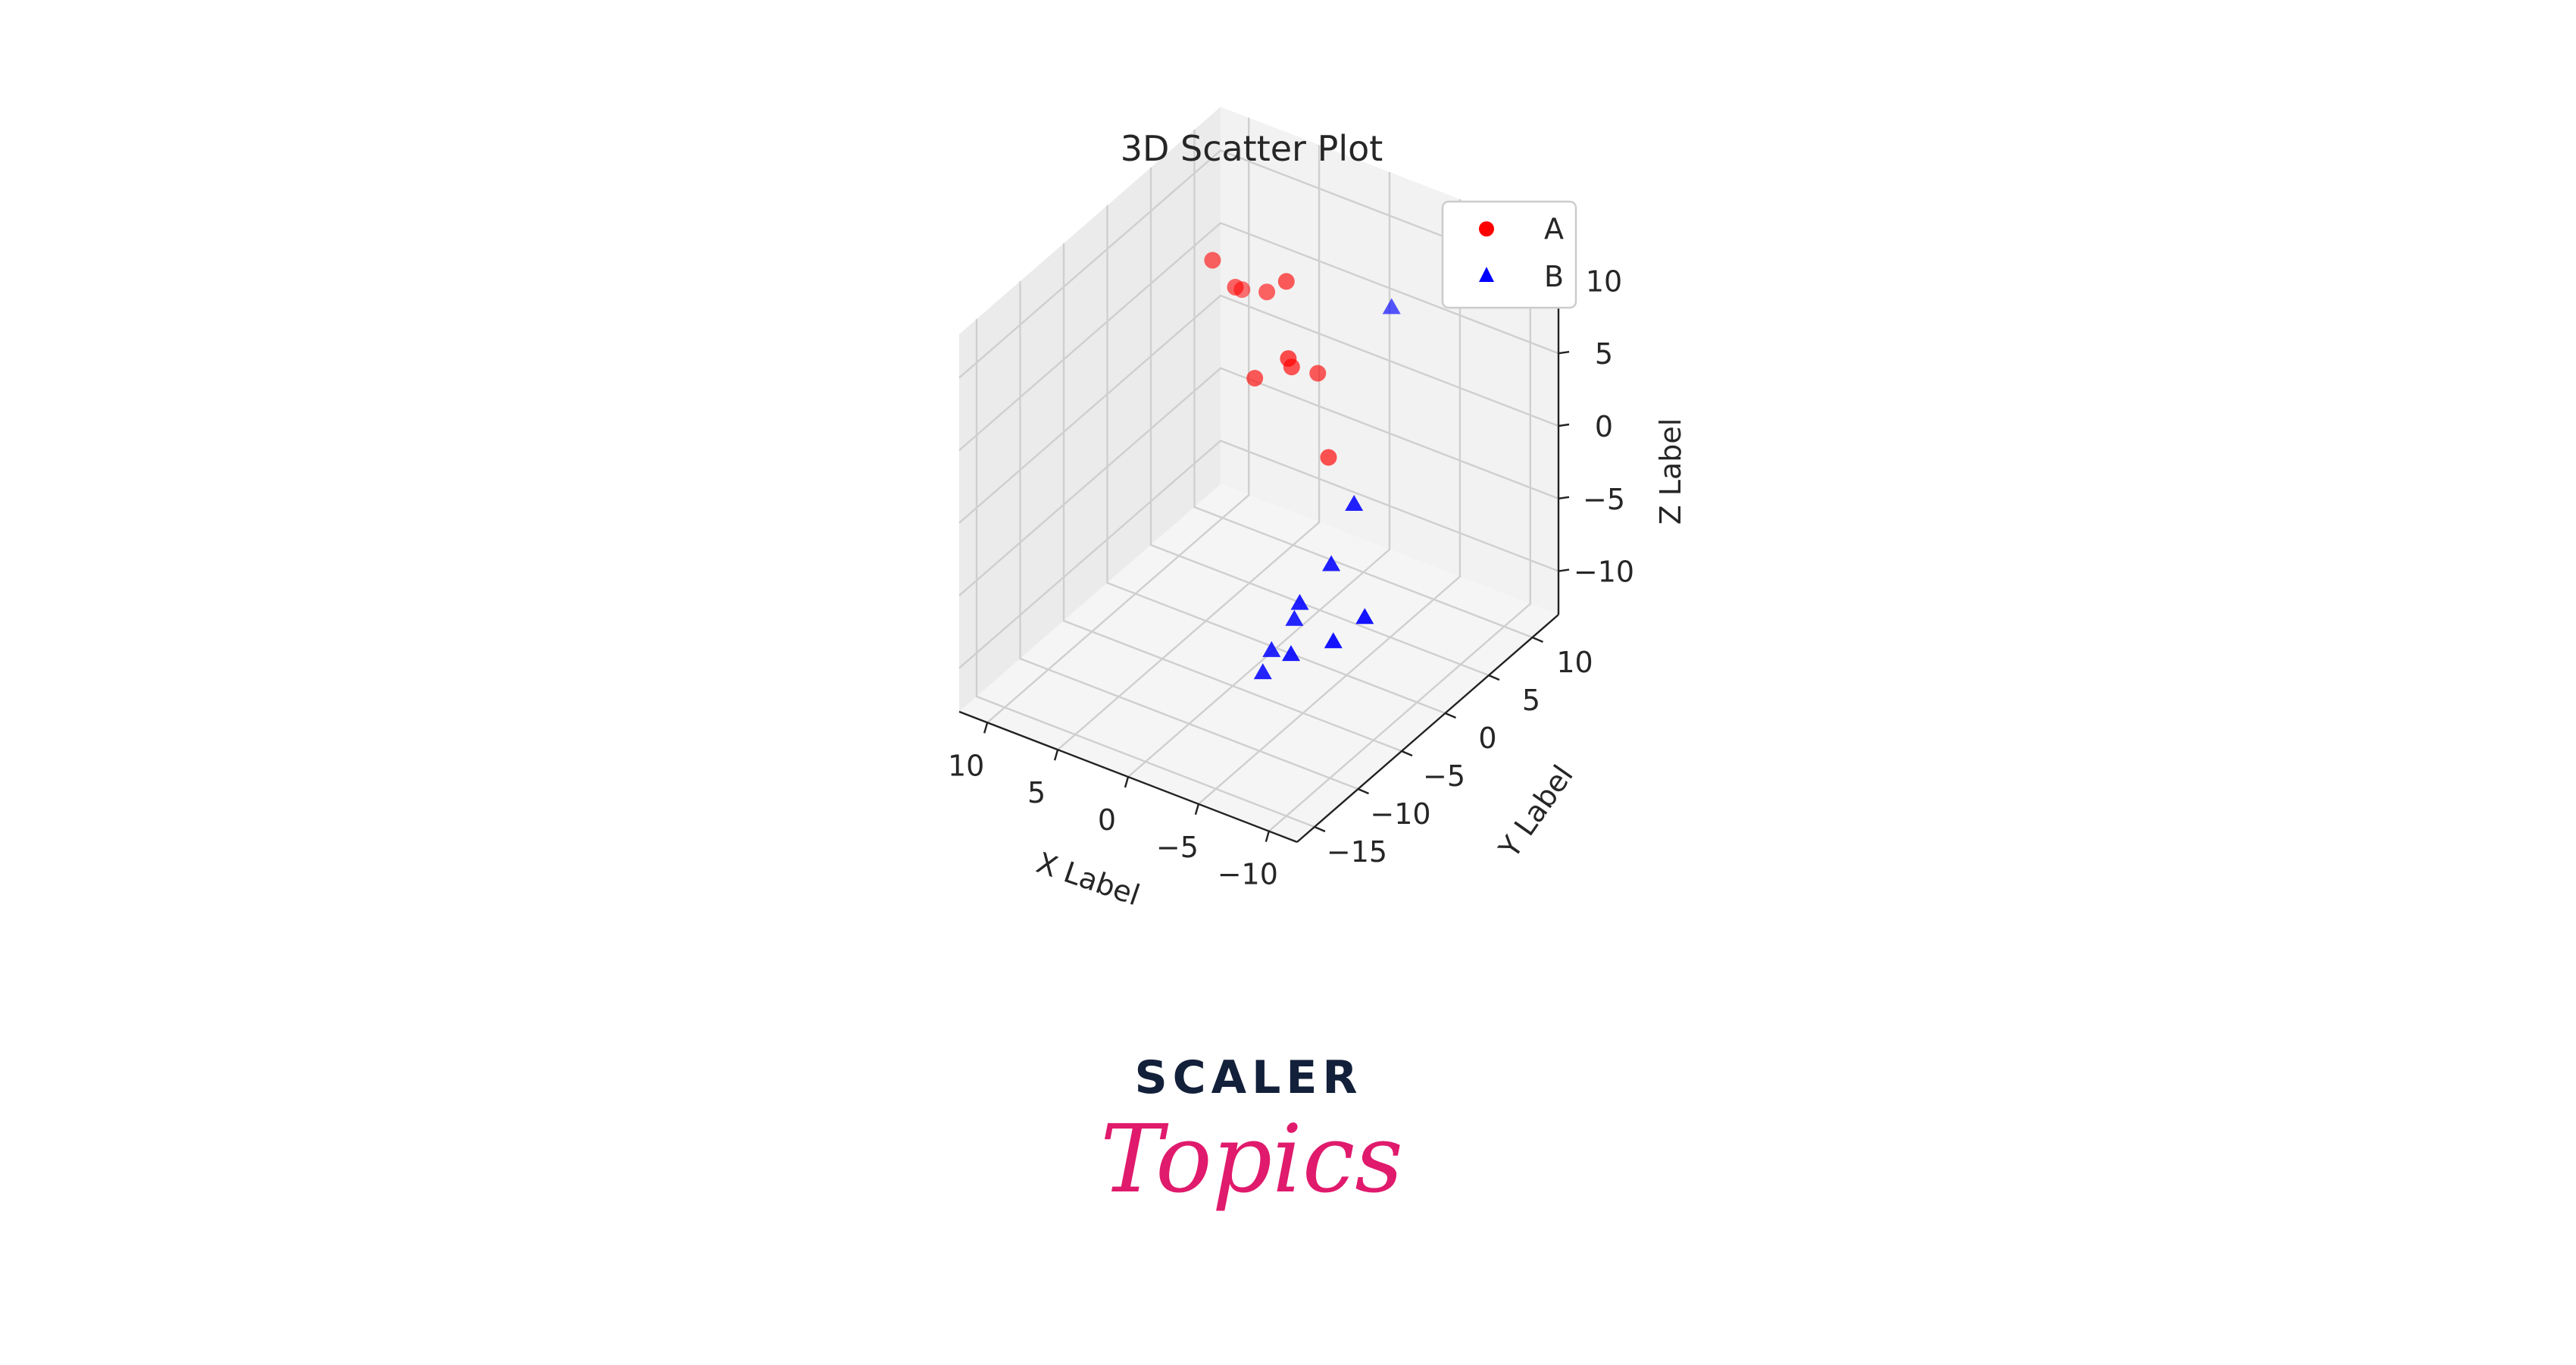 This screenshot has width=2576, height=1365. Describe the element at coordinates (1604, 354) in the screenshot. I see `z-tick-label-3: 5` at that location.